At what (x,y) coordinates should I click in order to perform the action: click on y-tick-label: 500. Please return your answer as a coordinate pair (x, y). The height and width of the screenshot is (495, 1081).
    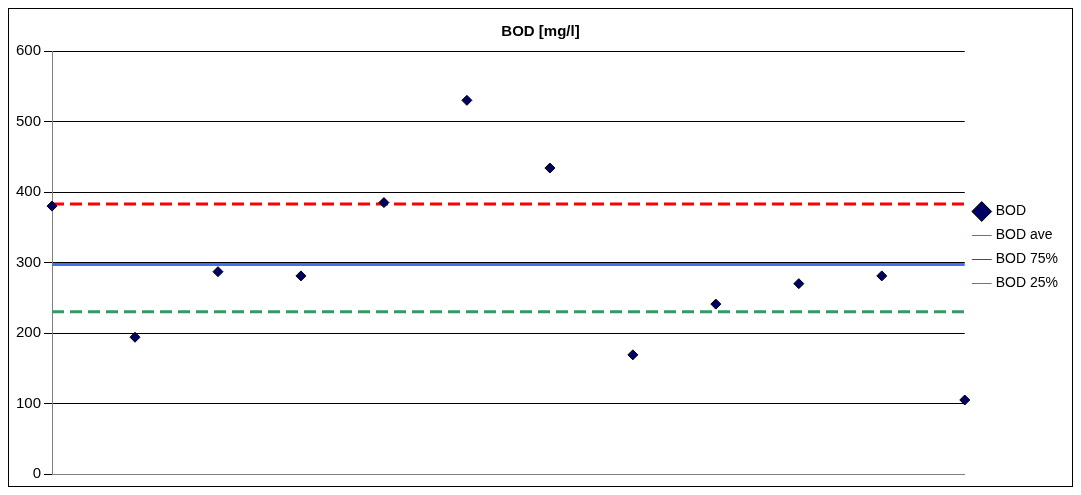
    Looking at the image, I should click on (29, 120).